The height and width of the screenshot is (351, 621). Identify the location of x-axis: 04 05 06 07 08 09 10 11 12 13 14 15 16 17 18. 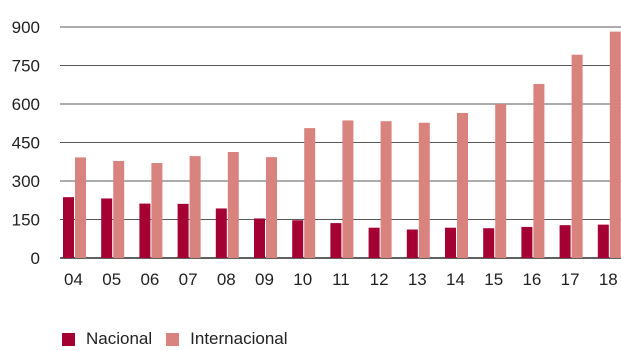
(341, 279).